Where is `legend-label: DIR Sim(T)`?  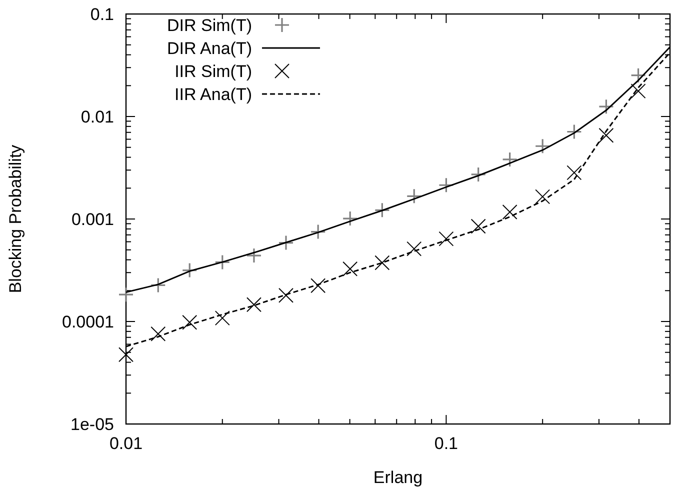 legend-label: DIR Sim(T) is located at coordinates (209, 25).